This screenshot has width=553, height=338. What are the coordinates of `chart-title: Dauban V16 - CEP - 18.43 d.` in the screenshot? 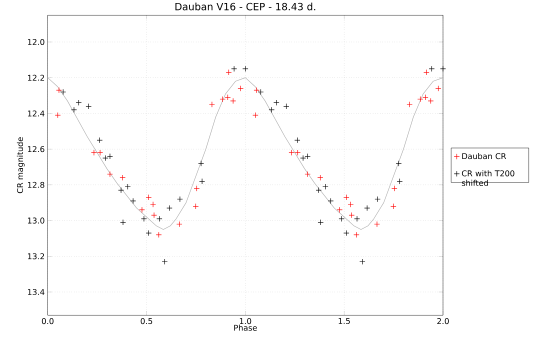 It's located at (245, 6).